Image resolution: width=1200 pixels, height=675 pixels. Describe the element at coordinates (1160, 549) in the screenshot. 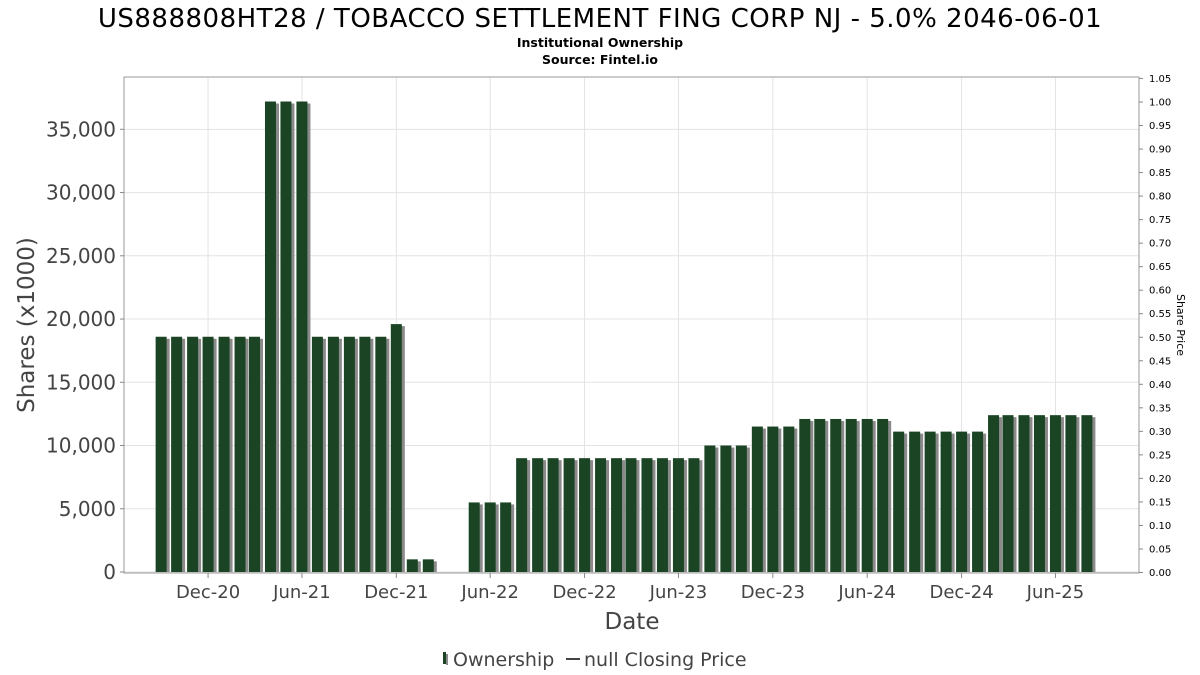

I see `y-right-tick-label: 0.05` at that location.